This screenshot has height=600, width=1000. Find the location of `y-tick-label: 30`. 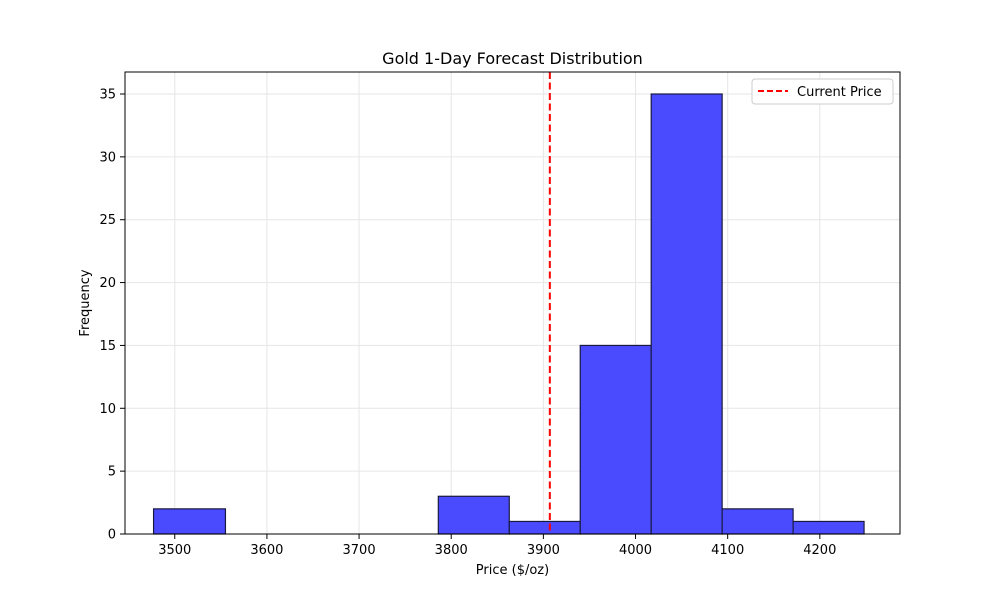

y-tick-label: 30 is located at coordinates (107, 157).